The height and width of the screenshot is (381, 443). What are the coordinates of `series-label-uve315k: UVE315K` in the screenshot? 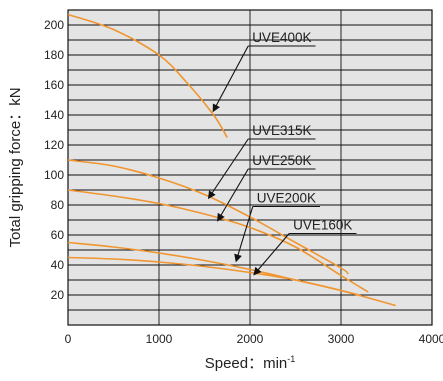 It's located at (281, 130).